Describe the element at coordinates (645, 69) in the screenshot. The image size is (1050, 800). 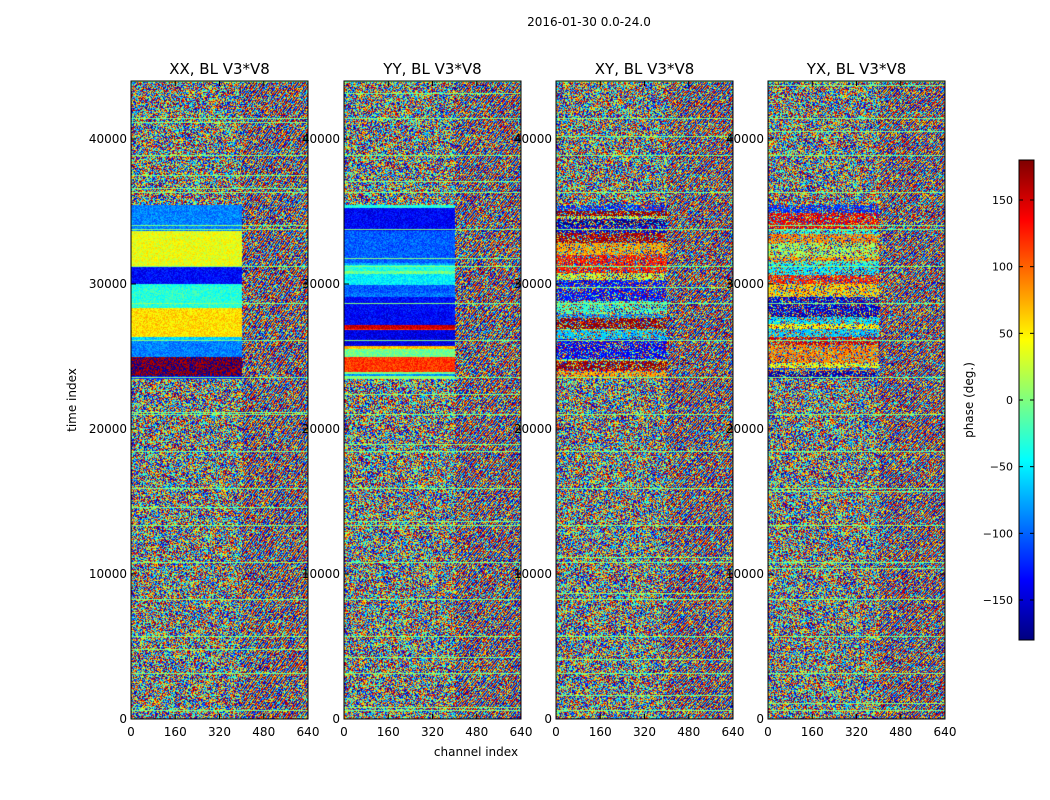
I see `panel-title: XY, BL V3*V8` at that location.